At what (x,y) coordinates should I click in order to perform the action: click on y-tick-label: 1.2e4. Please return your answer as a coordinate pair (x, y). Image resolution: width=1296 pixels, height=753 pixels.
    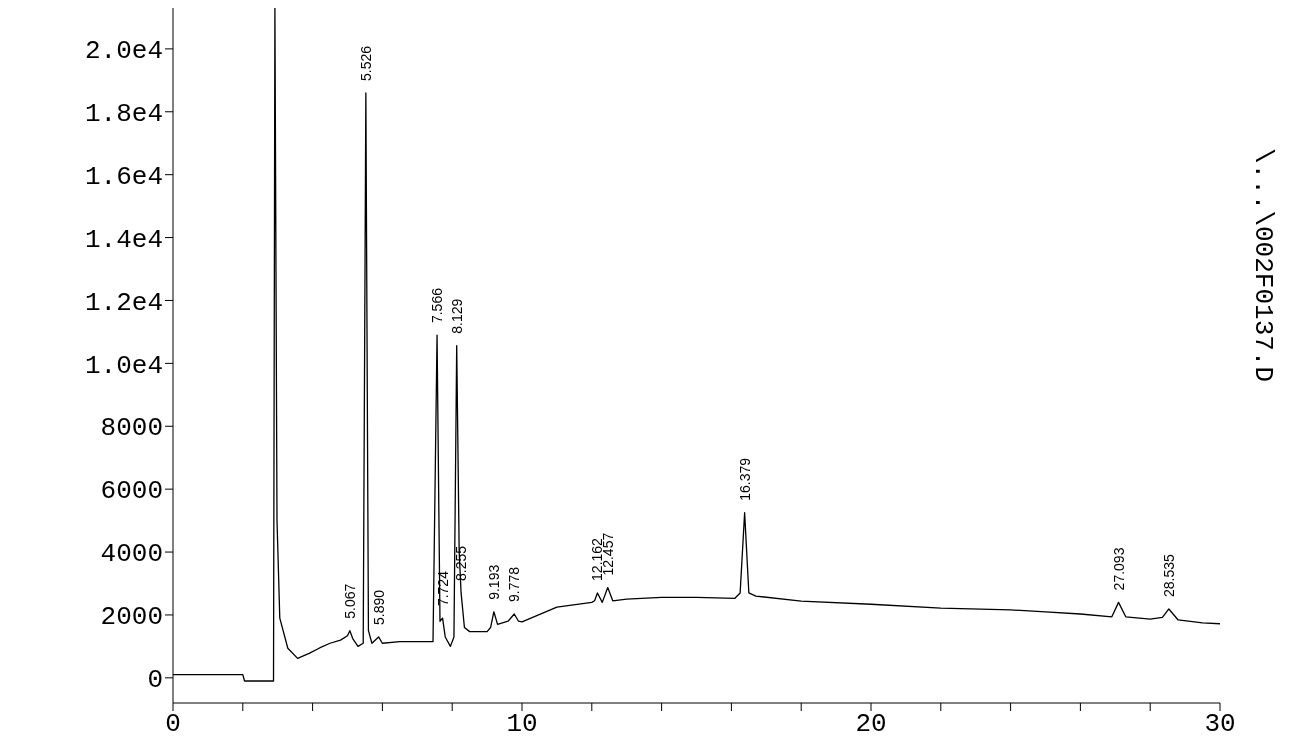
    Looking at the image, I should click on (123, 302).